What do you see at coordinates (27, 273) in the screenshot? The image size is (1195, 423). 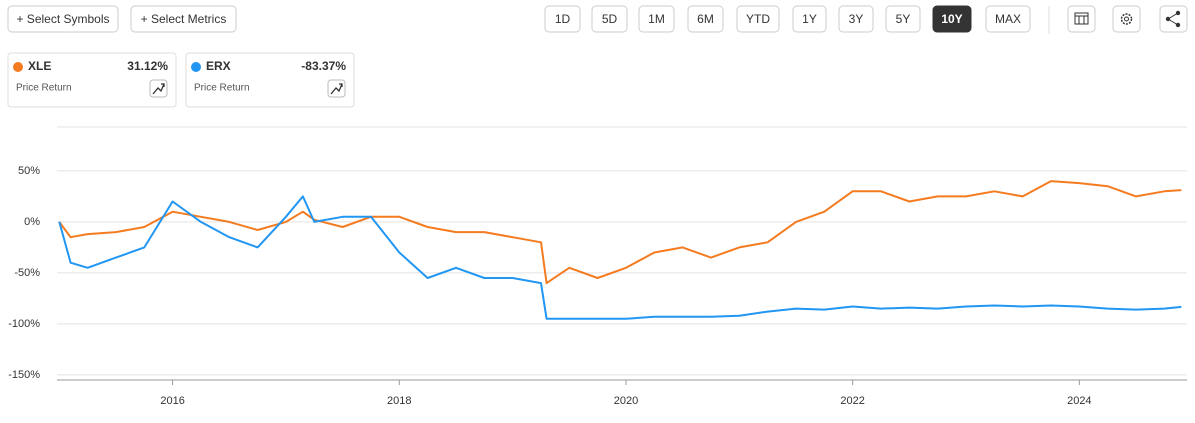 I see `y-tick-label: -50%` at bounding box center [27, 273].